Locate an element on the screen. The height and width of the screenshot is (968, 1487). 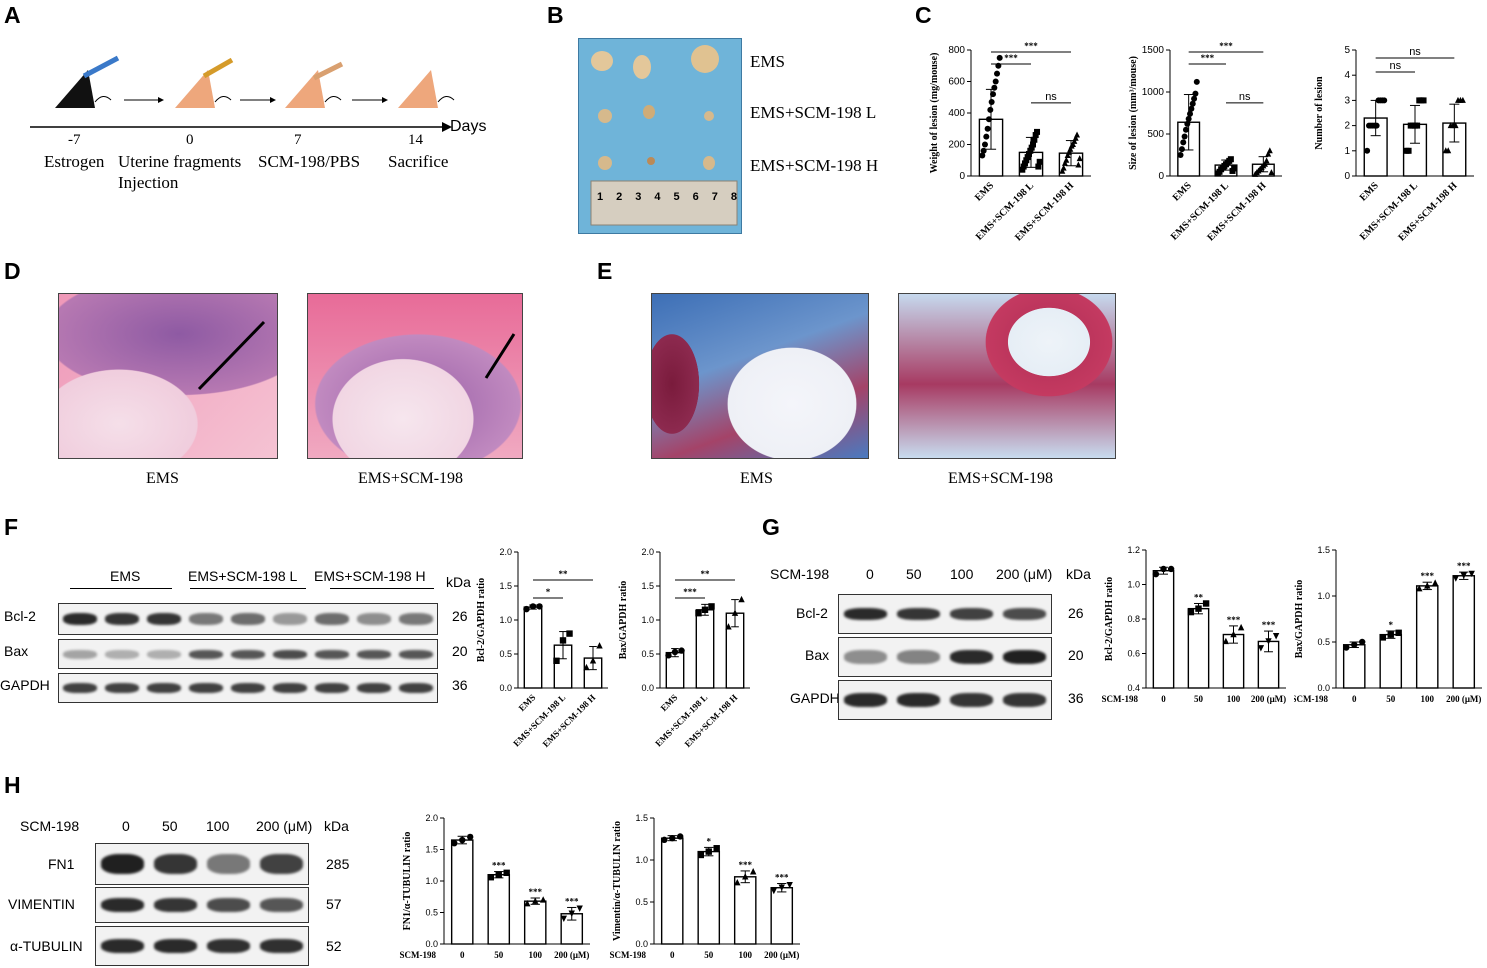
histology-image-masson-scm is located at coordinates (1007, 376).